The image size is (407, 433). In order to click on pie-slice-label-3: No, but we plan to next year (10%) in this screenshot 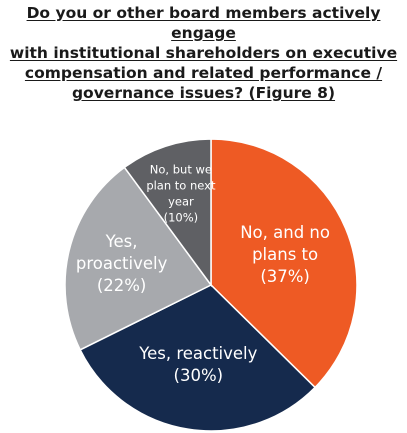, I will do `click(181, 194)`.